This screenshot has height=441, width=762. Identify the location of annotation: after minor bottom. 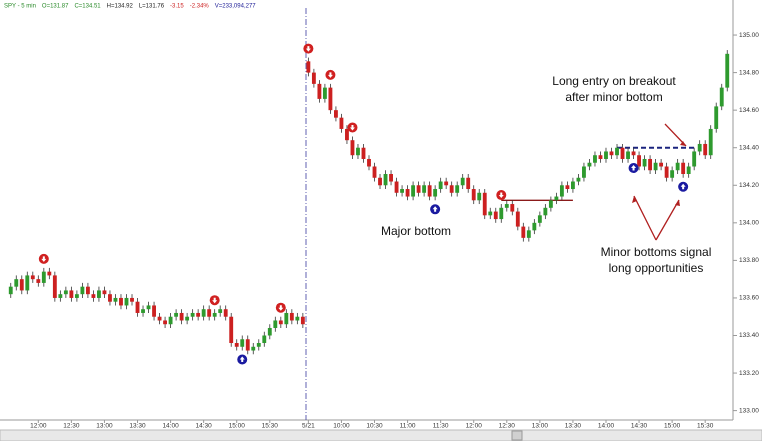
(613, 97).